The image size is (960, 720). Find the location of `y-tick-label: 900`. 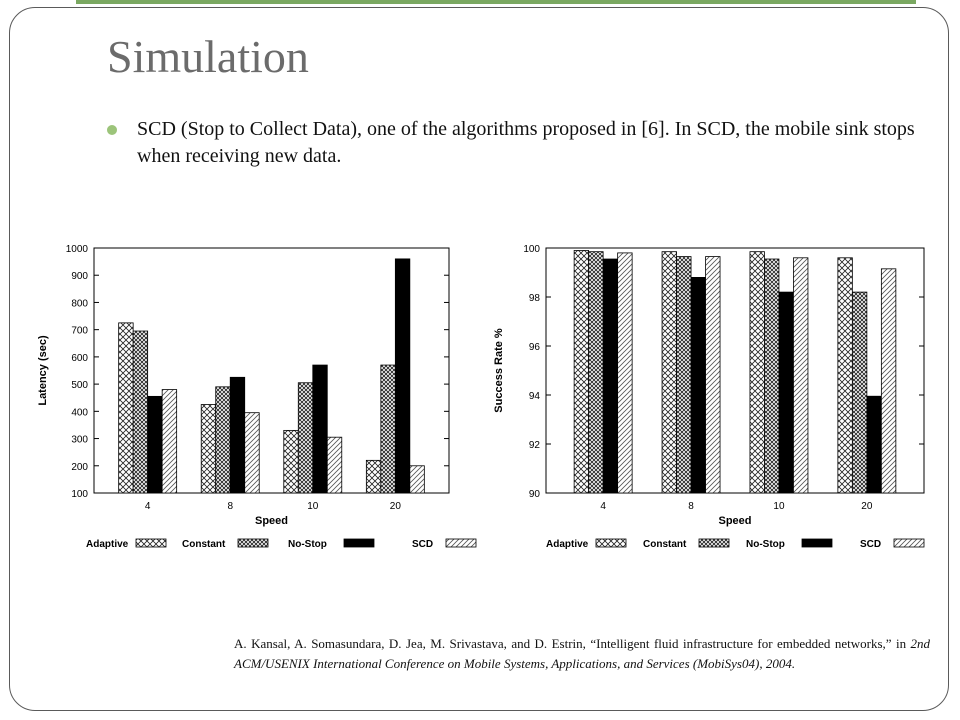

y-tick-label: 900 is located at coordinates (79, 276).